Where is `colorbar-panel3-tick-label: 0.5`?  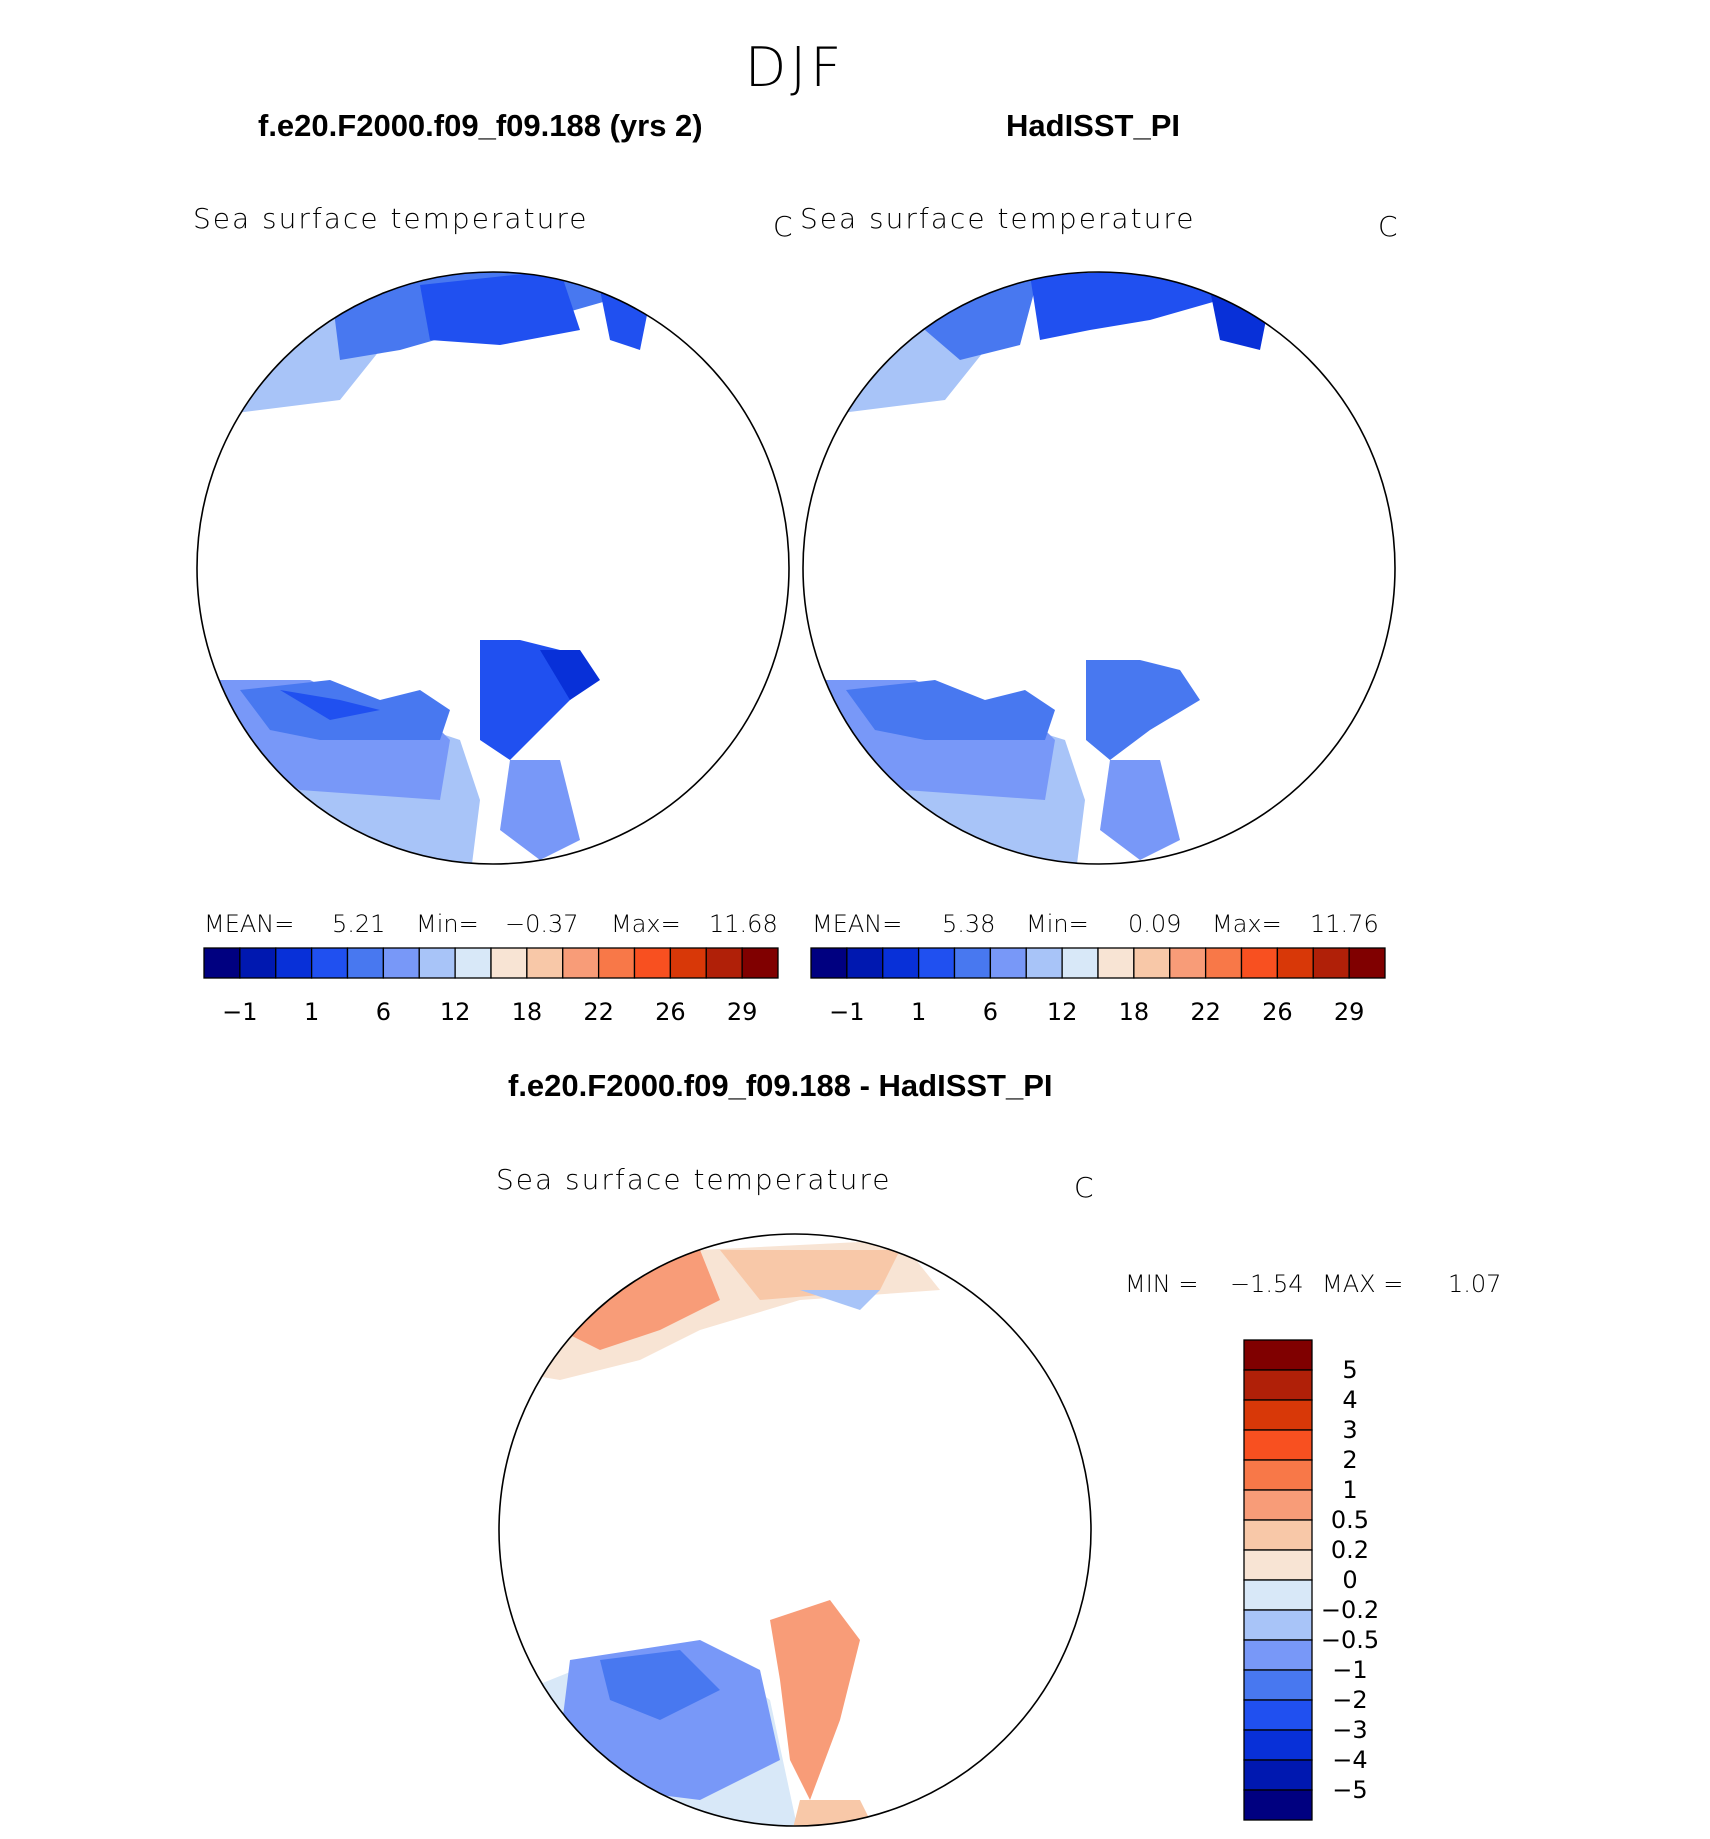
colorbar-panel3-tick-label: 0.5 is located at coordinates (1350, 1520).